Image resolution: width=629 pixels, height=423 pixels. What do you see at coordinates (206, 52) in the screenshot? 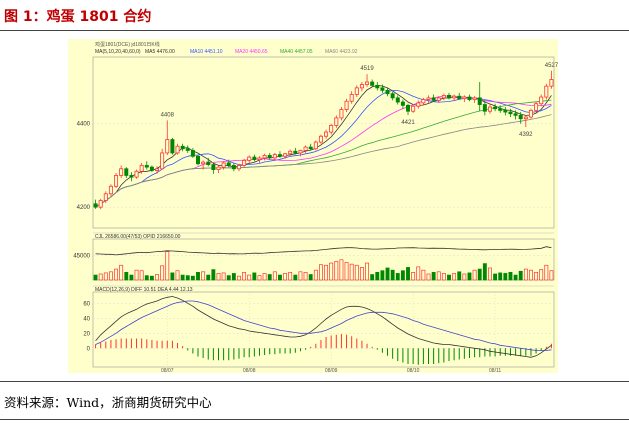
I see `ma-value-label: MA10 4451.10` at bounding box center [206, 52].